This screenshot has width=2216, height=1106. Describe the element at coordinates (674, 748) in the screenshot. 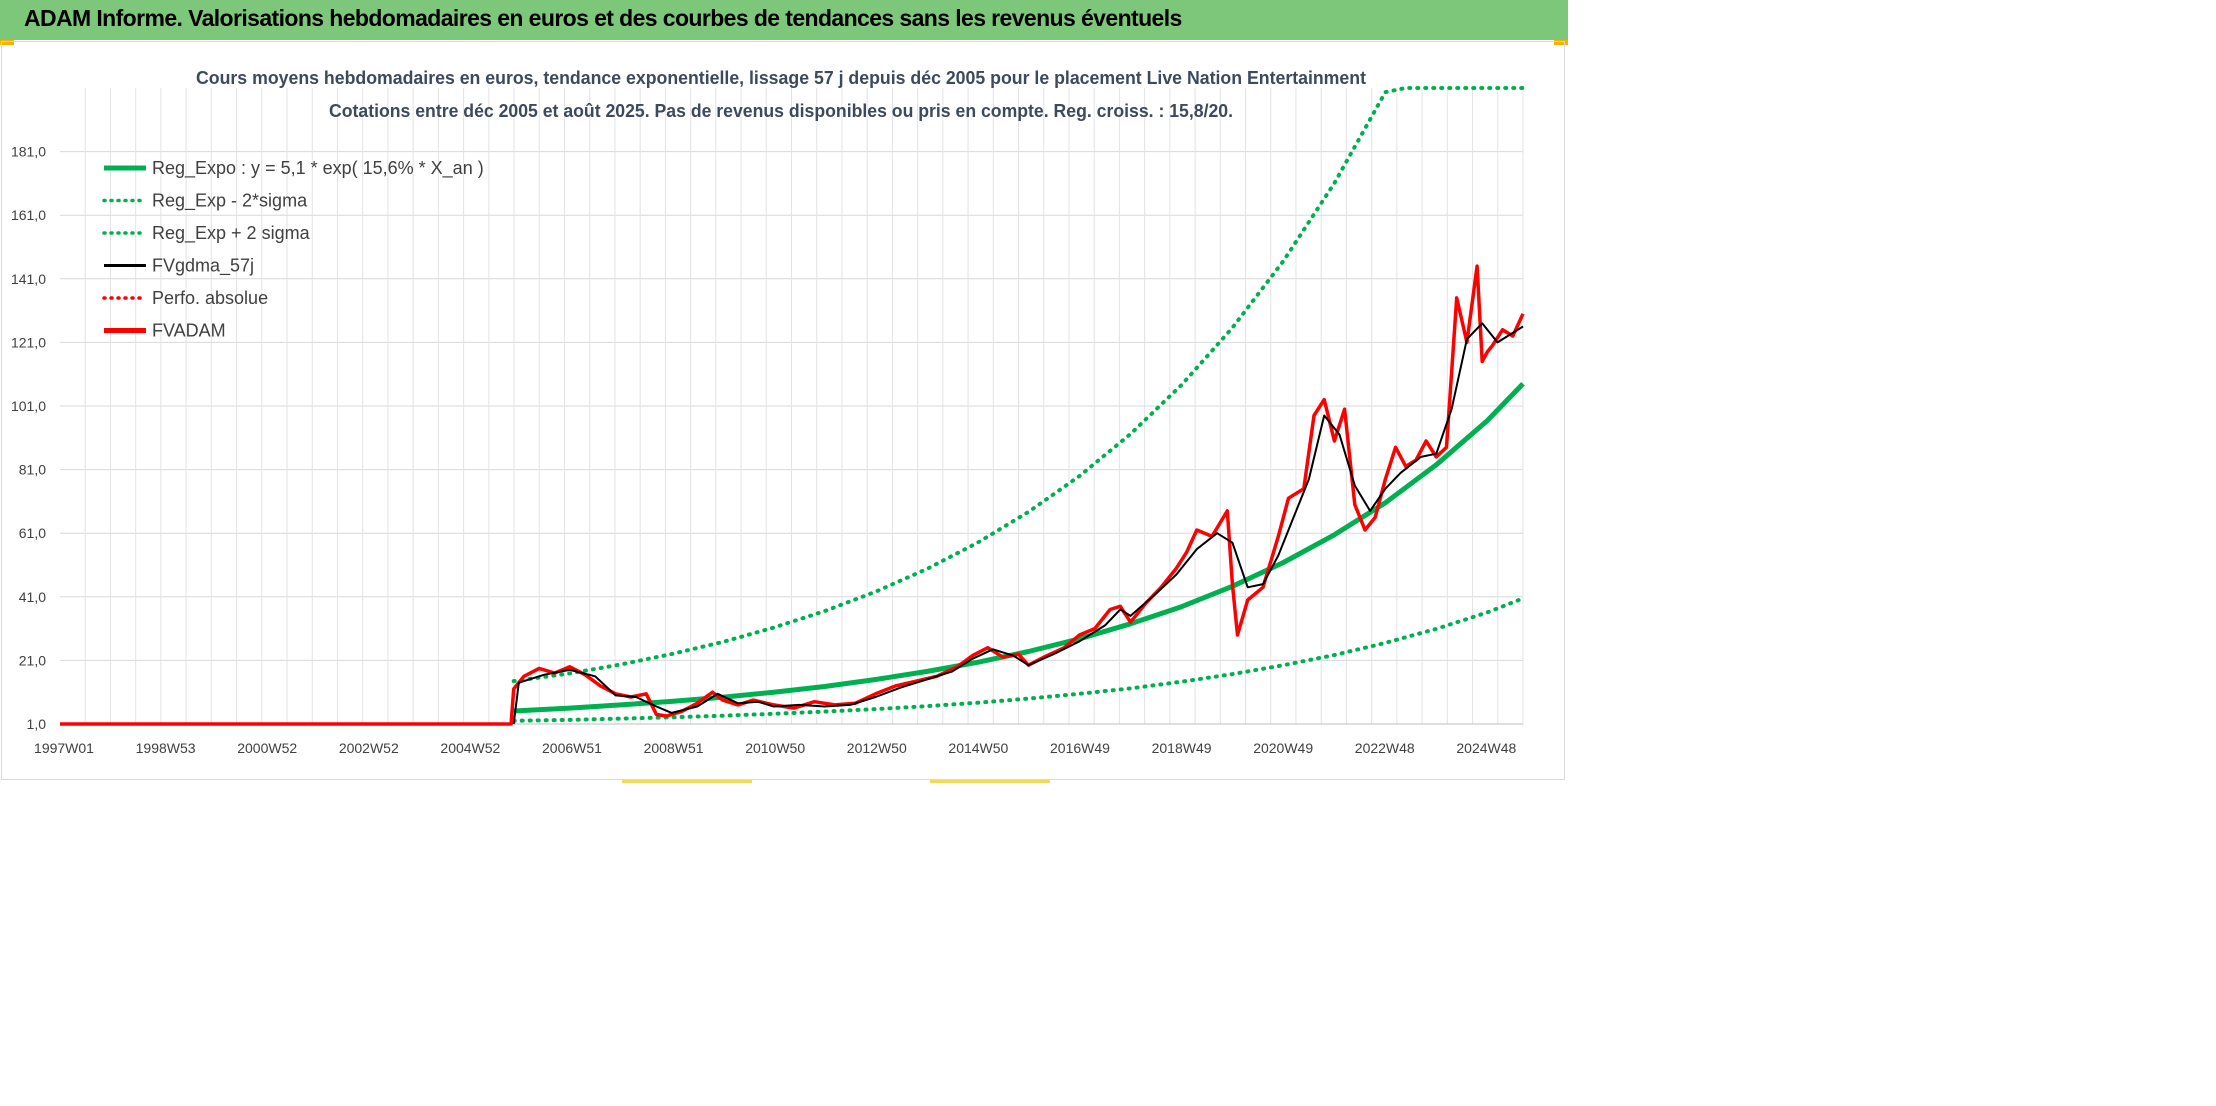

I see `x-tick-label: 2008W51` at that location.